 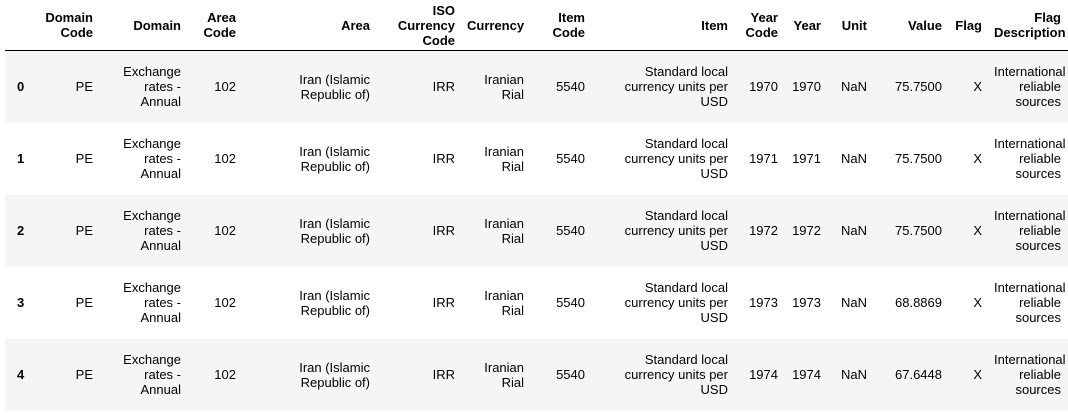 What do you see at coordinates (143, 25) in the screenshot?
I see `column-header-domain: Domain` at bounding box center [143, 25].